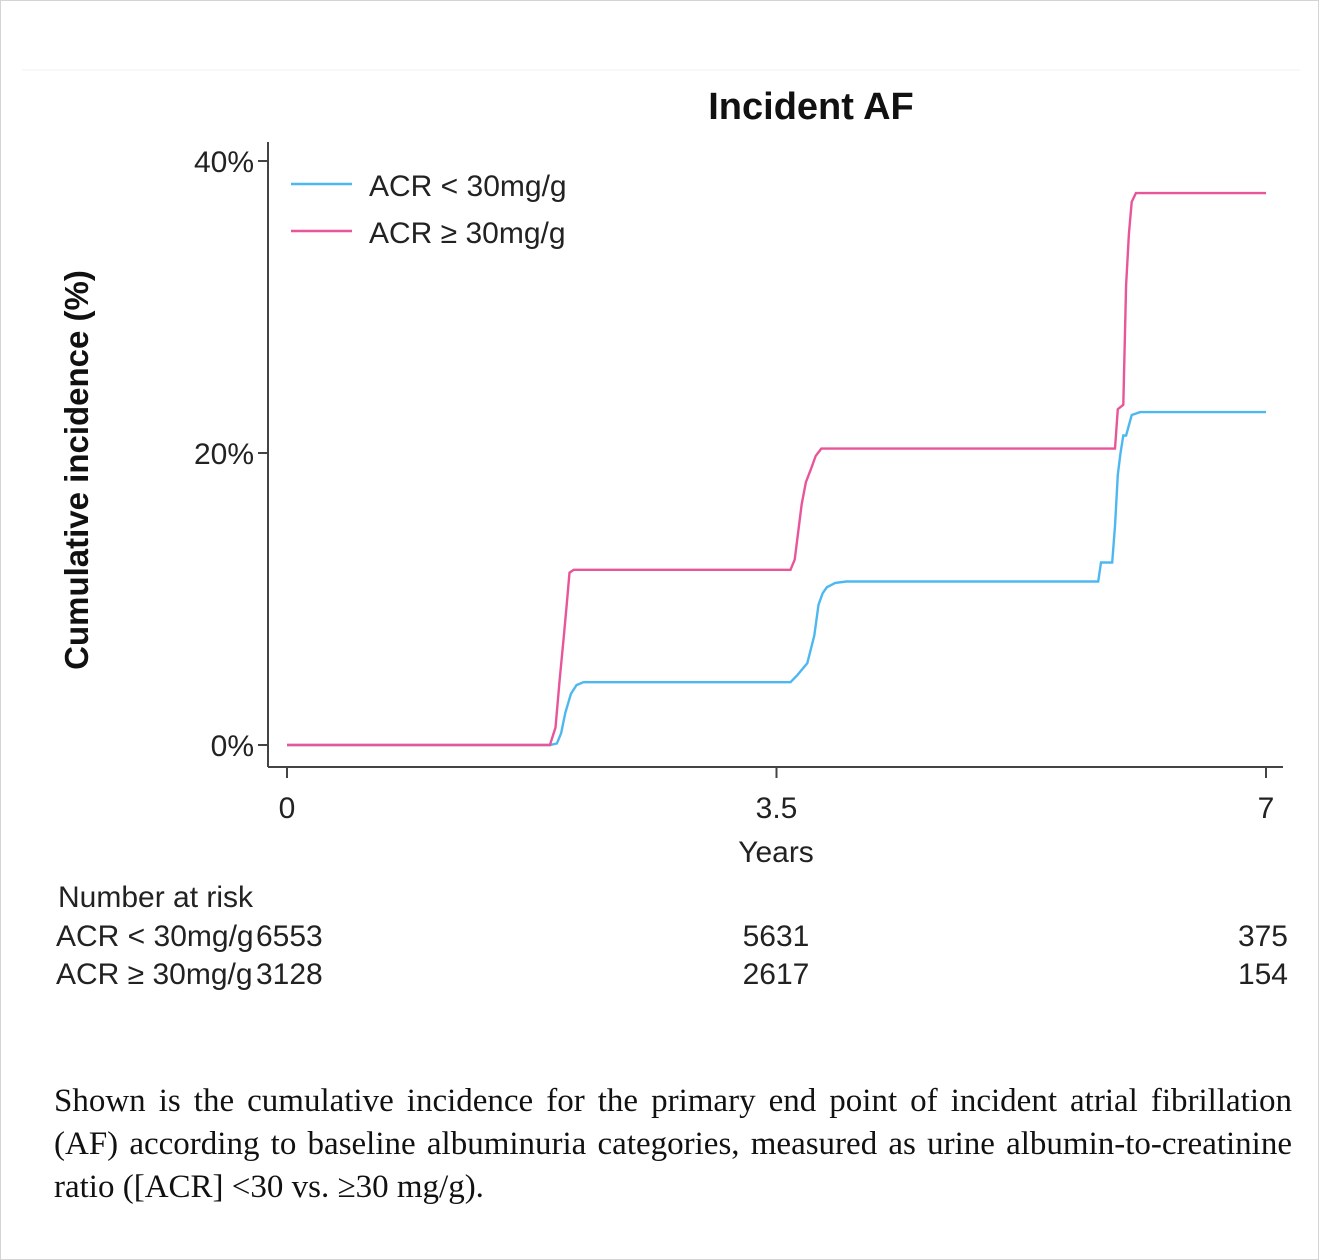 The height and width of the screenshot is (1260, 1319). I want to click on risk-value-acr-high-year-3-5: 2617, so click(776, 974).